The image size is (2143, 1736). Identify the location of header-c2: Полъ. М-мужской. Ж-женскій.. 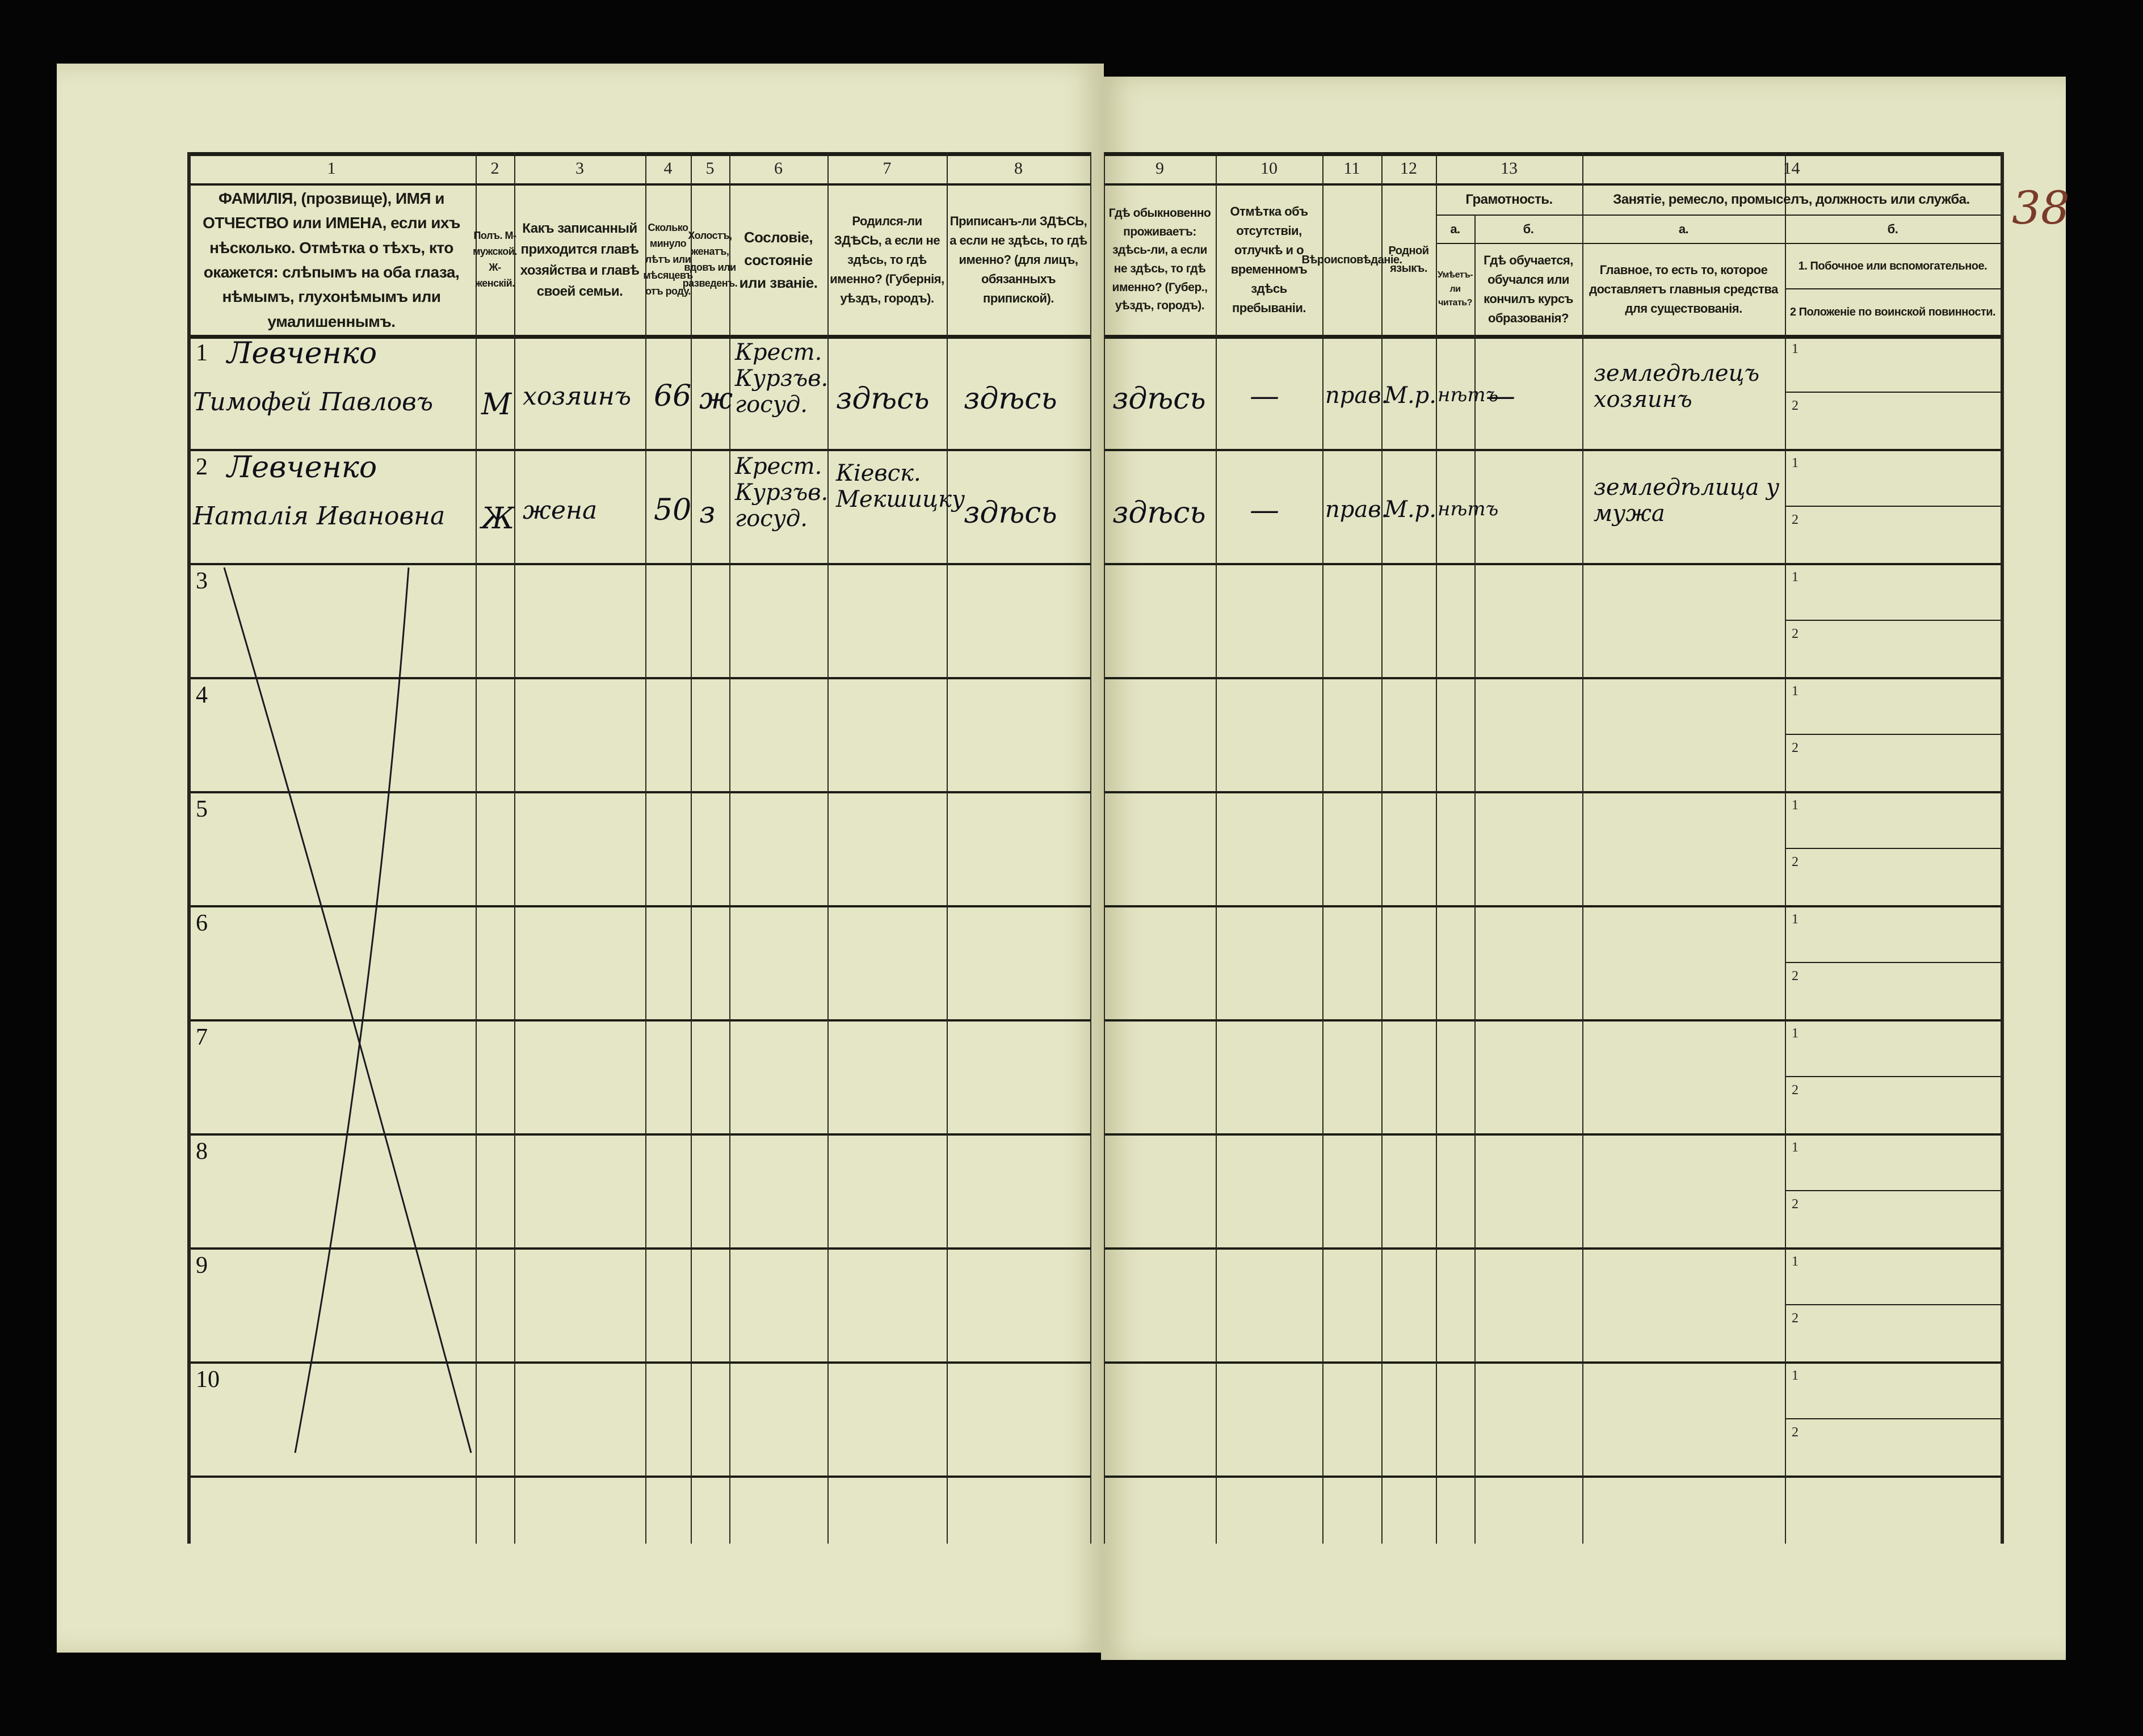
(495, 259).